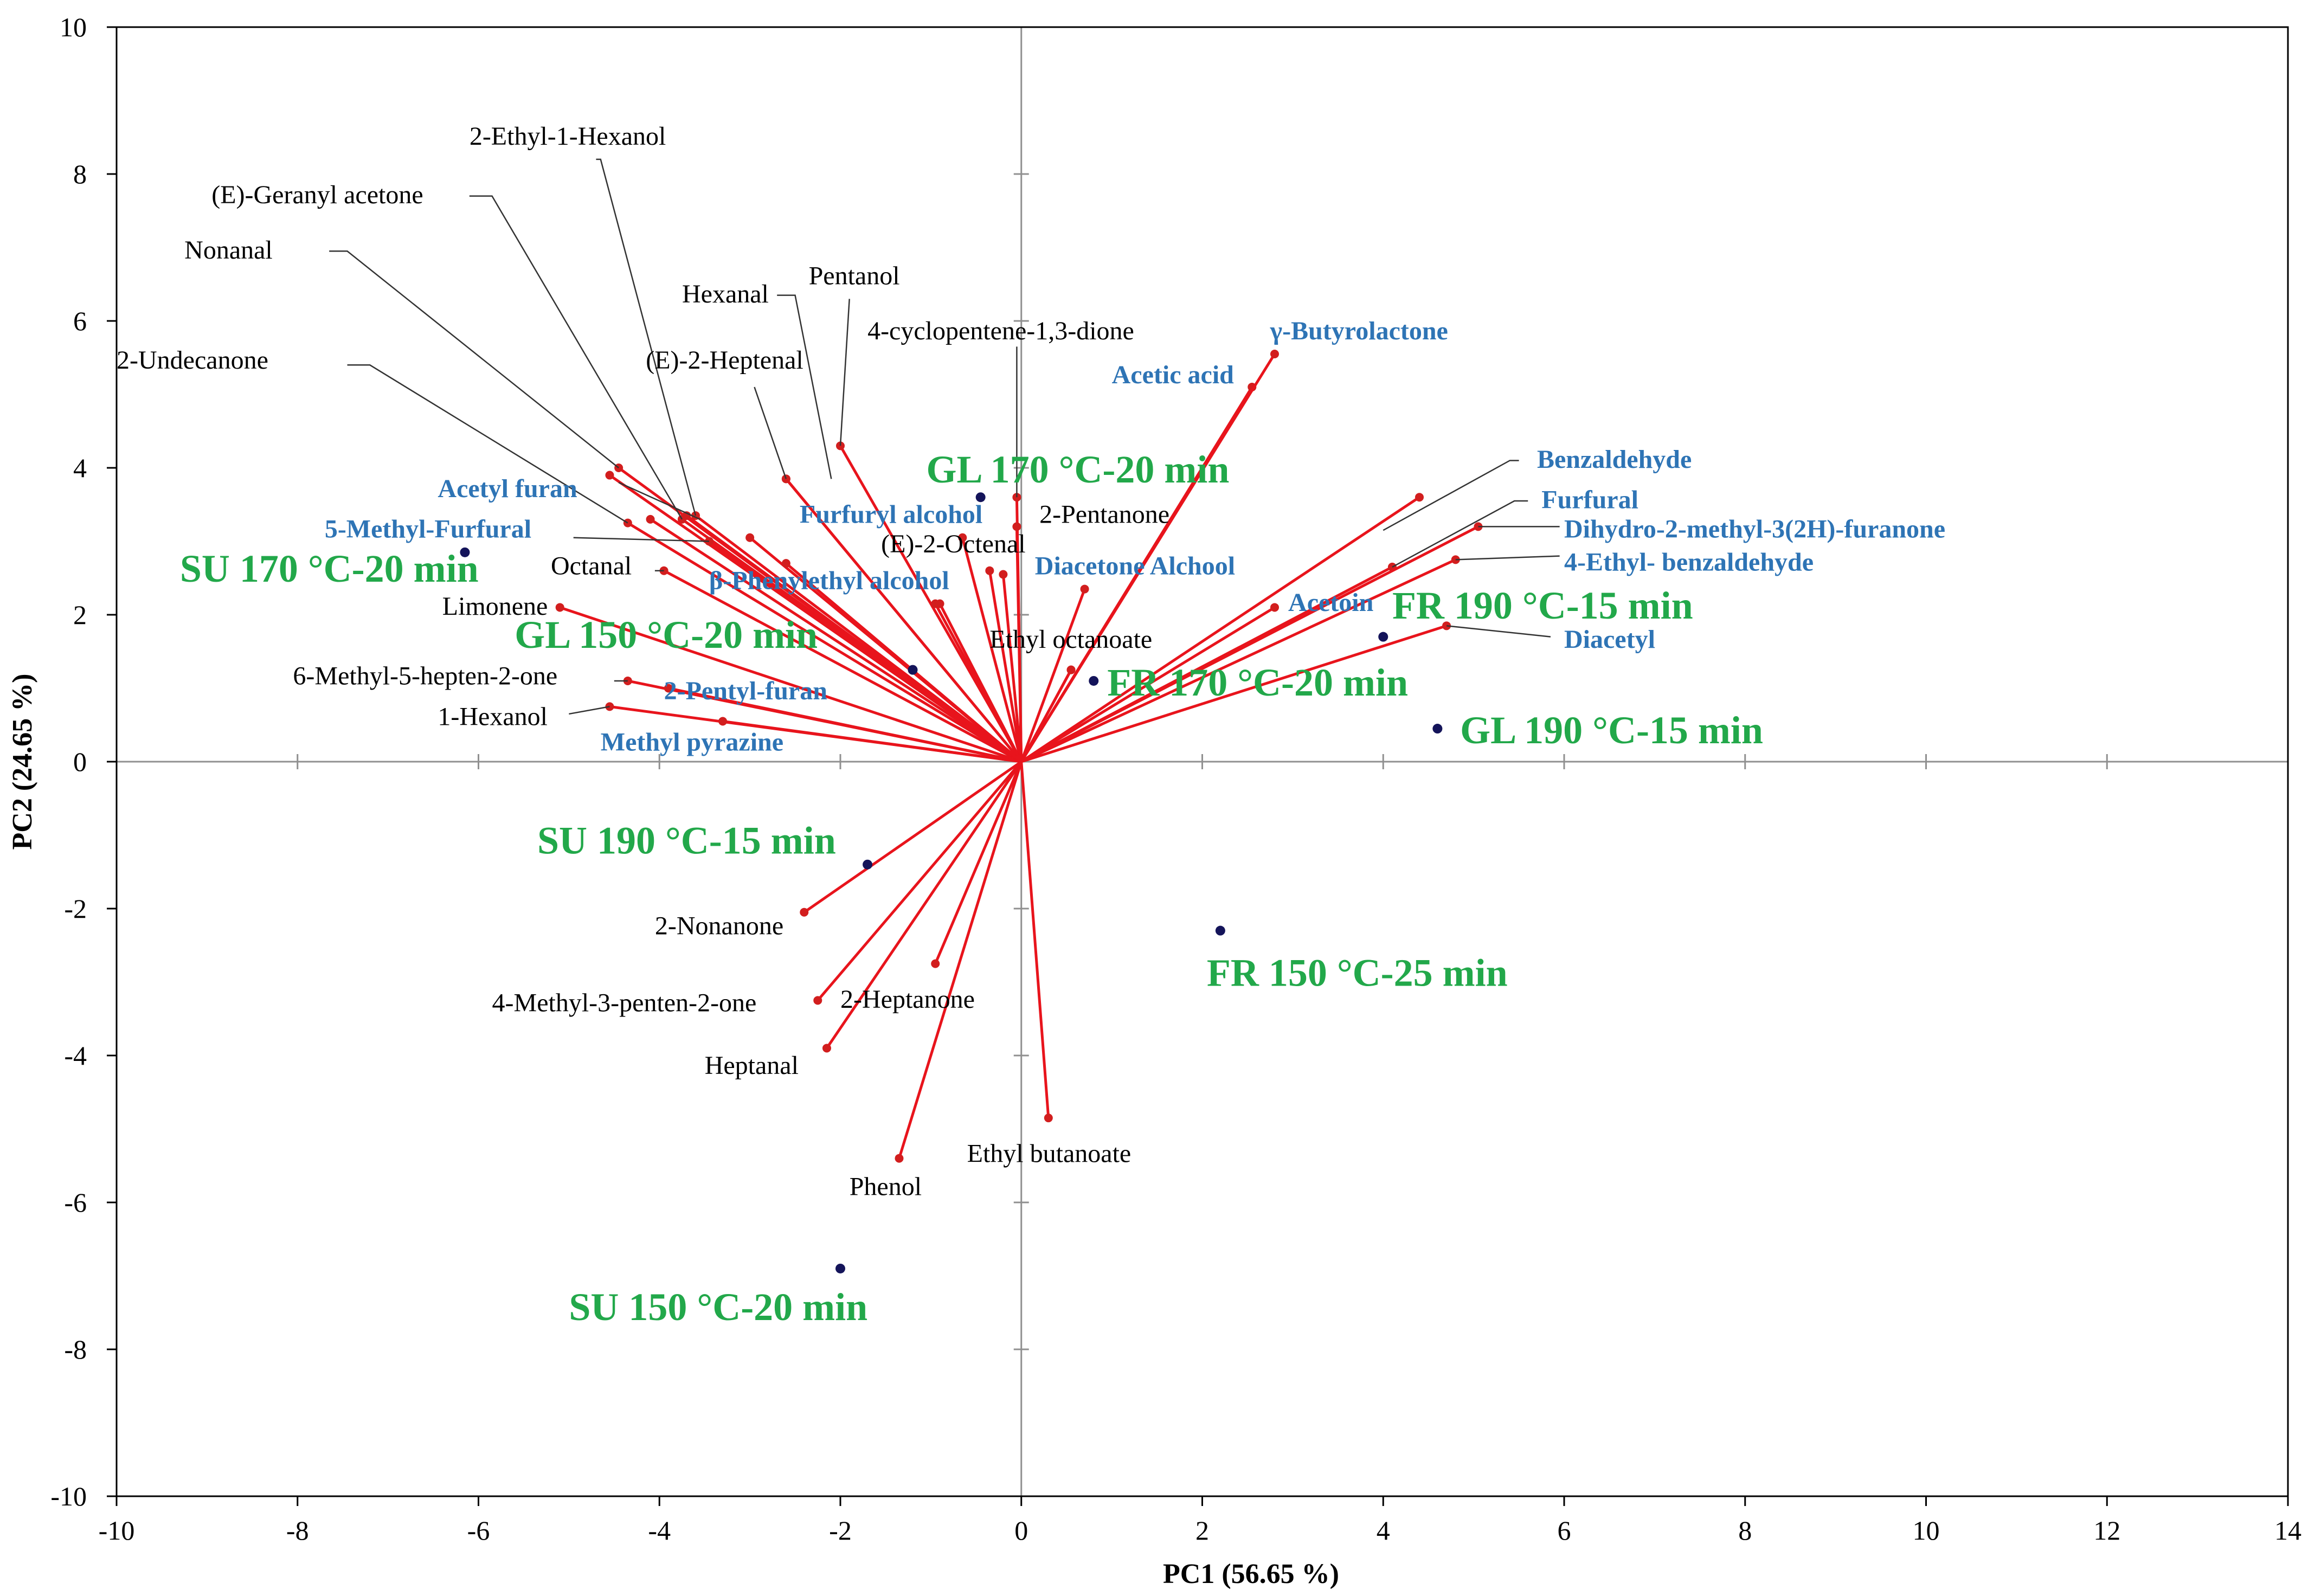 The width and height of the screenshot is (2308, 1596). What do you see at coordinates (1135, 565) in the screenshot?
I see `loading-label-diacetone-alchool: Diacetone Alchool` at bounding box center [1135, 565].